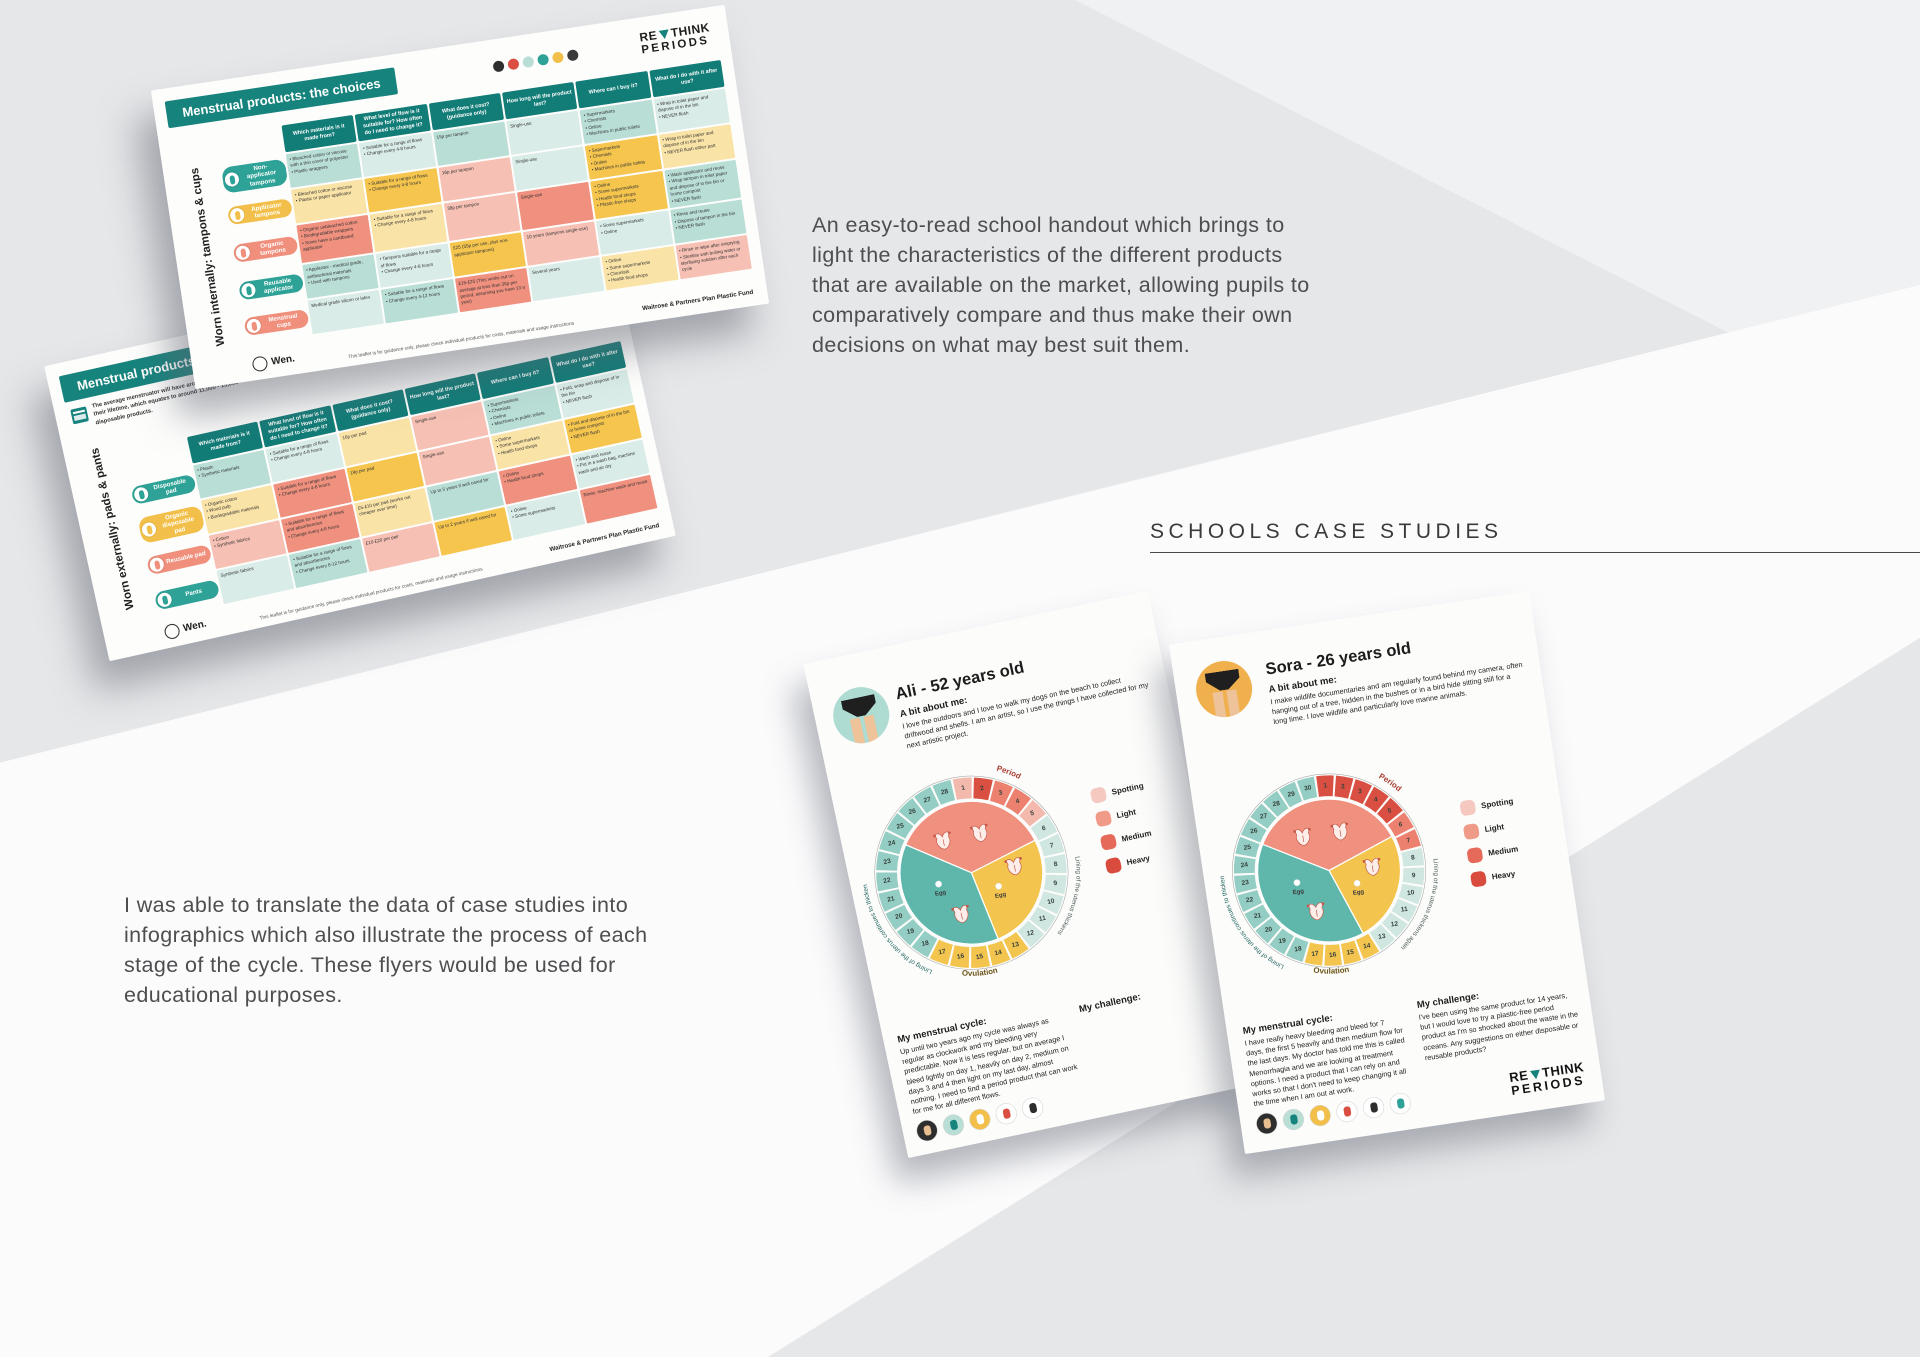 The height and width of the screenshot is (1357, 1920). What do you see at coordinates (1051, 846) in the screenshot?
I see `day-number: 7` at bounding box center [1051, 846].